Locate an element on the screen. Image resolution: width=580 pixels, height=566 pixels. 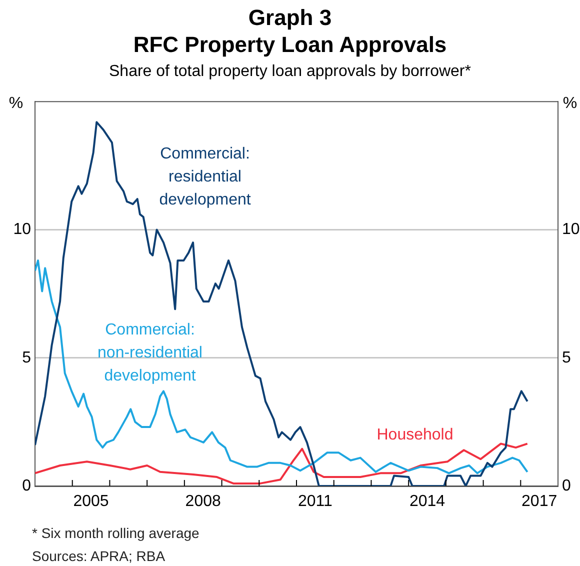
y-axis-title: % is located at coordinates (16, 103).